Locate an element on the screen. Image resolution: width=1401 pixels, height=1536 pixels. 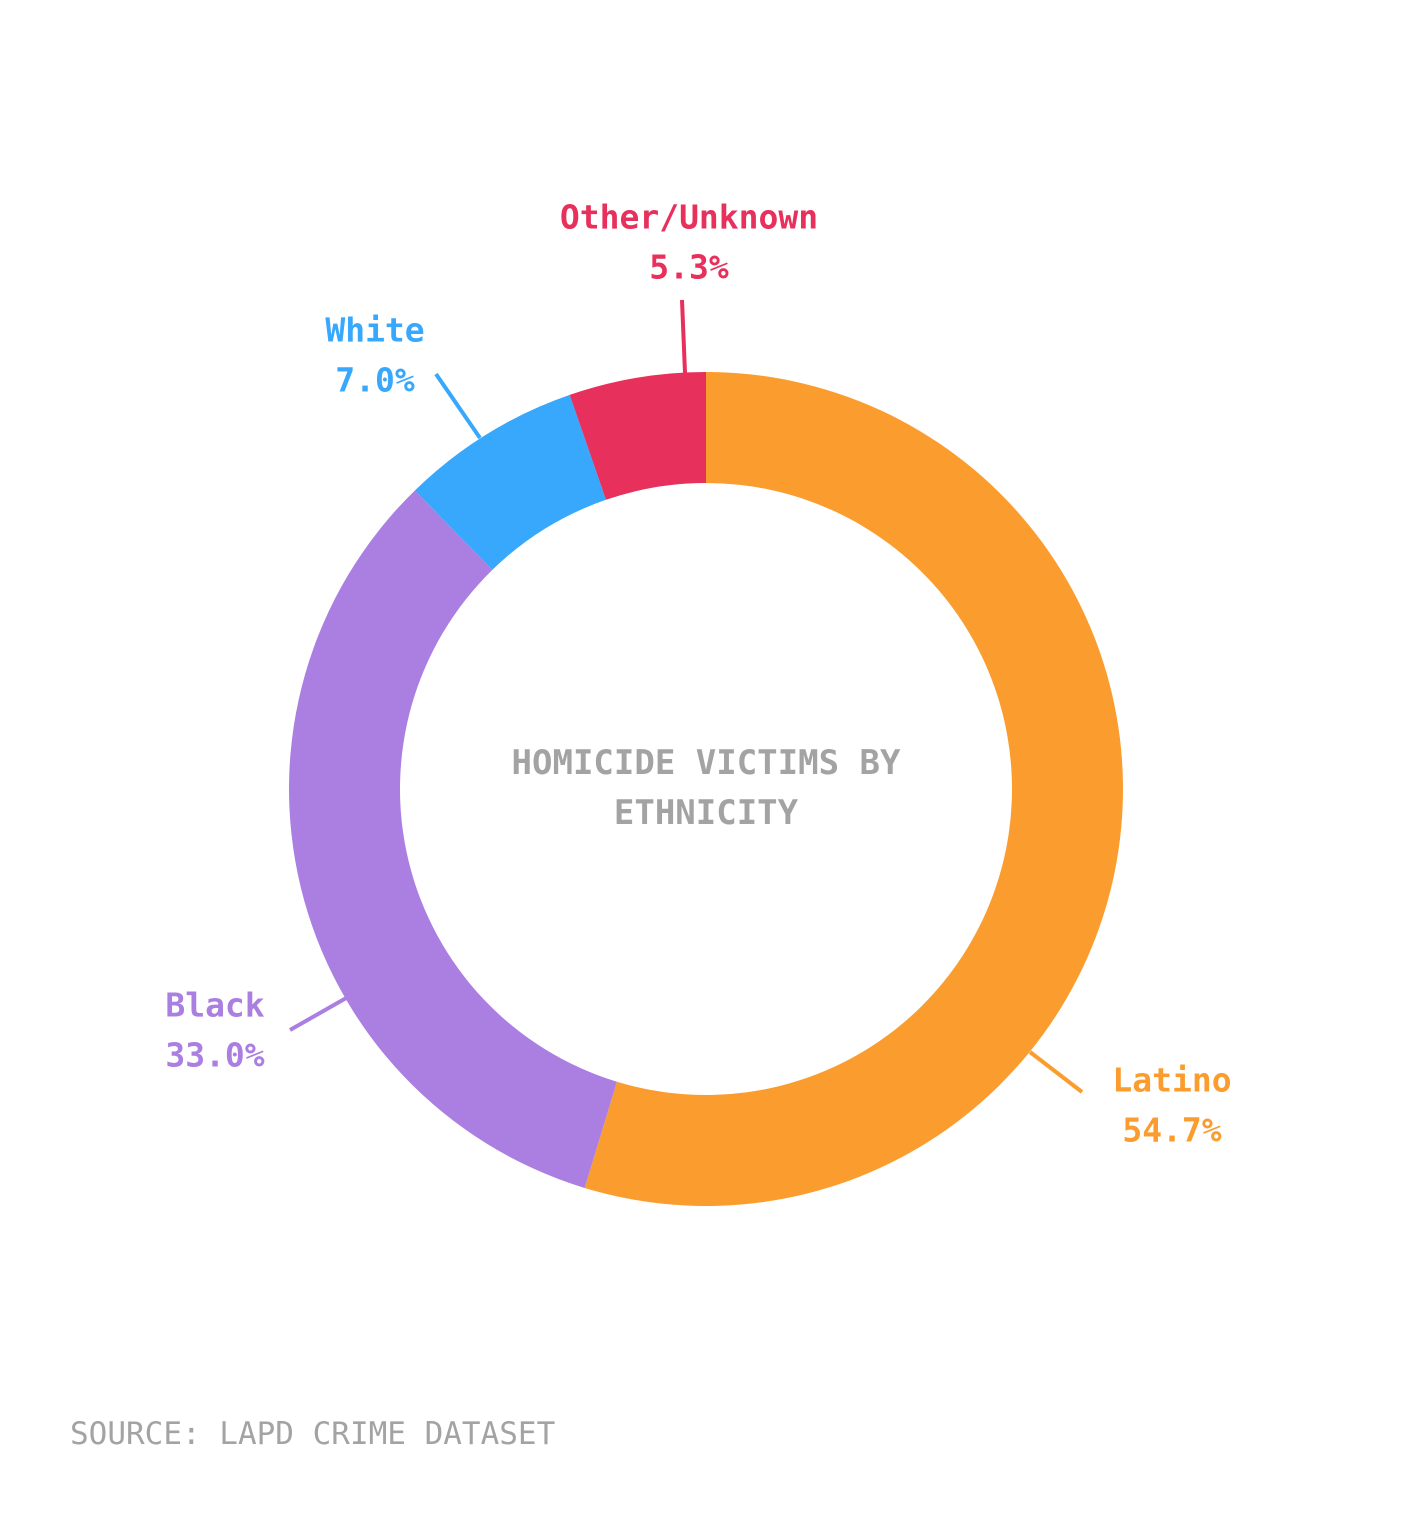
source-note: SOURCE: LAPD CRIME DATASET is located at coordinates (313, 1434).